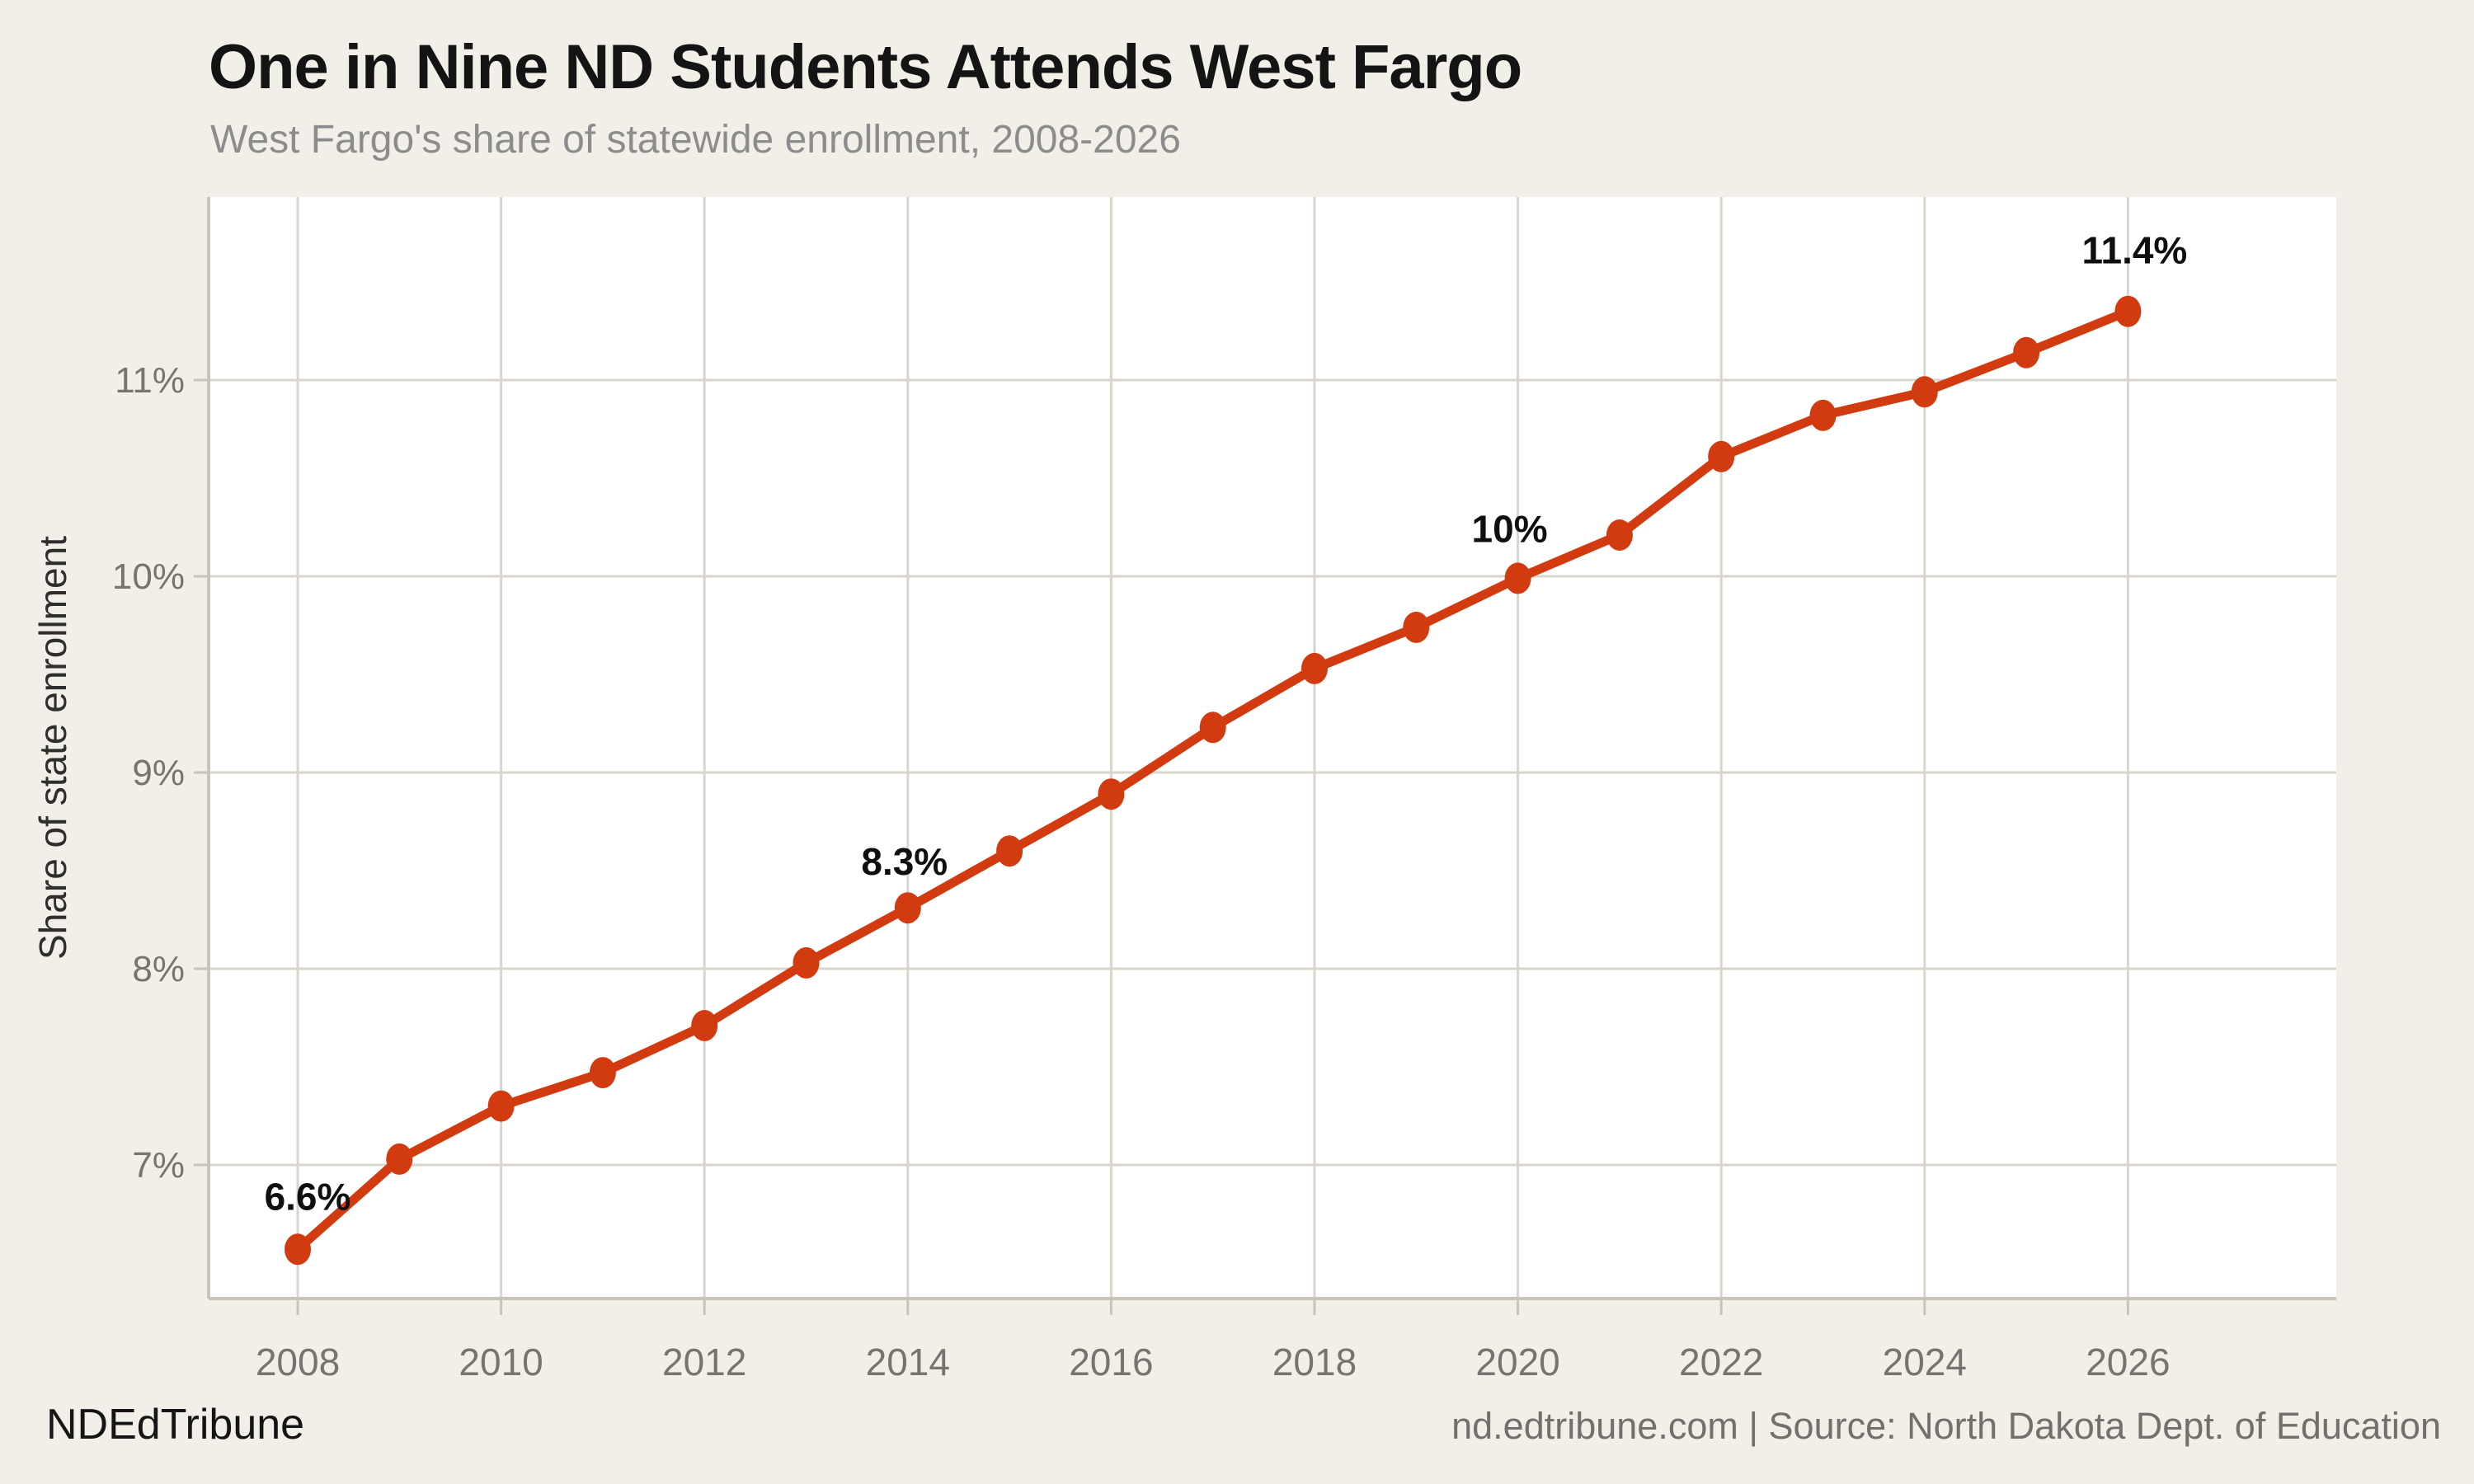 The image size is (2474, 1484). Describe the element at coordinates (501, 1362) in the screenshot. I see `x-tick-label: 2010` at that location.